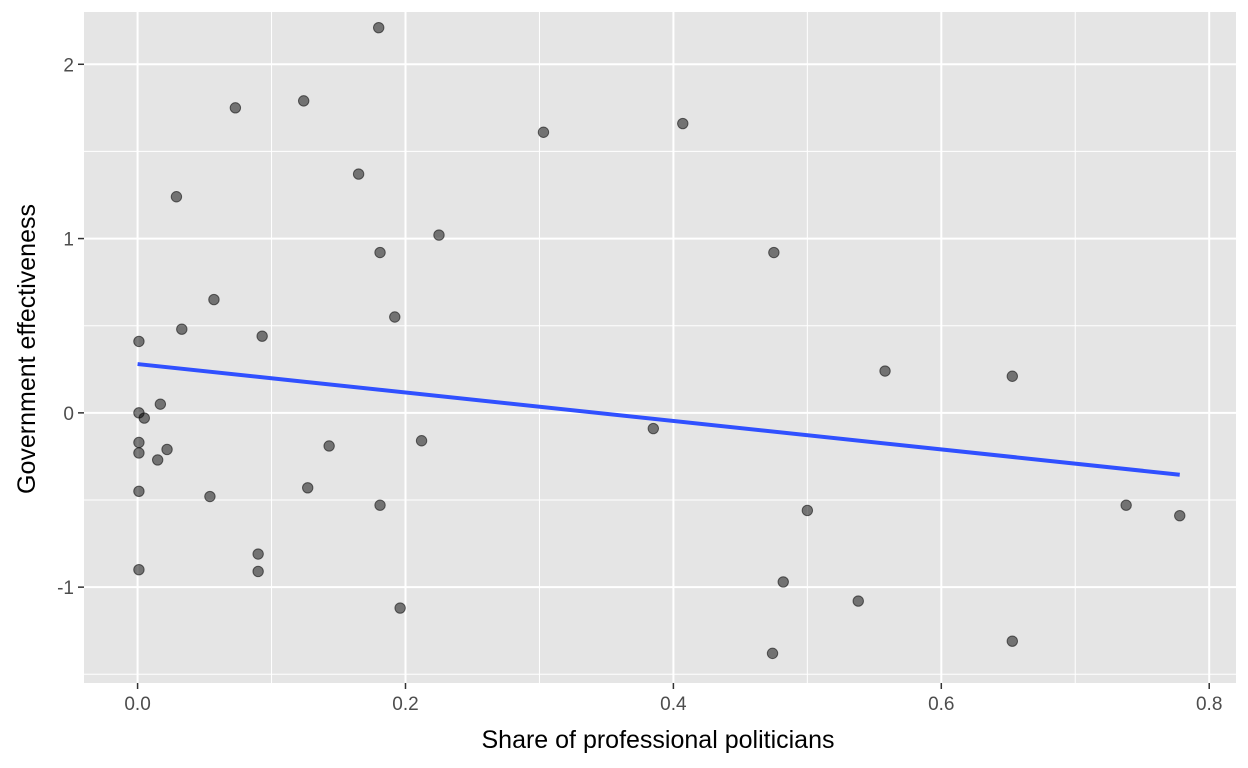 Image resolution: width=1248 pixels, height=768 pixels. What do you see at coordinates (68, 414) in the screenshot?
I see `y-tick-label: 0` at bounding box center [68, 414].